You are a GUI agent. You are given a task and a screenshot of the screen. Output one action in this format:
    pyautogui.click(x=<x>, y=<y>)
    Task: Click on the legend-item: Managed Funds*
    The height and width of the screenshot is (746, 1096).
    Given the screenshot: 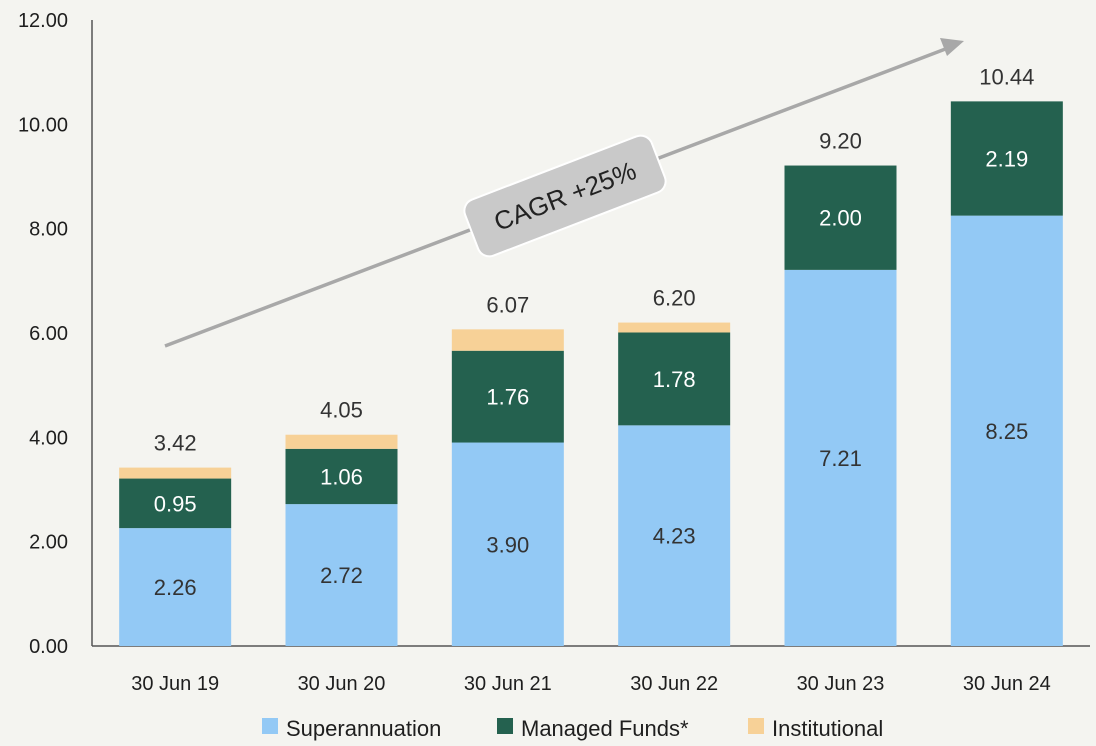 What is the action you would take?
    pyautogui.click(x=593, y=728)
    